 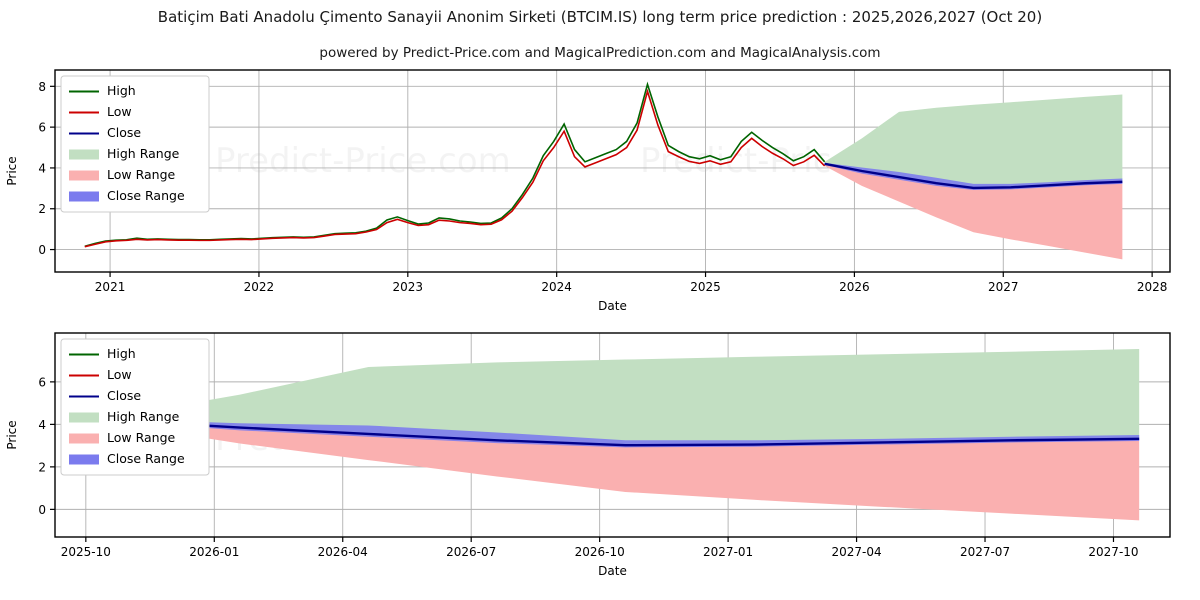 I want to click on x-tick-label: 2023, so click(x=408, y=287).